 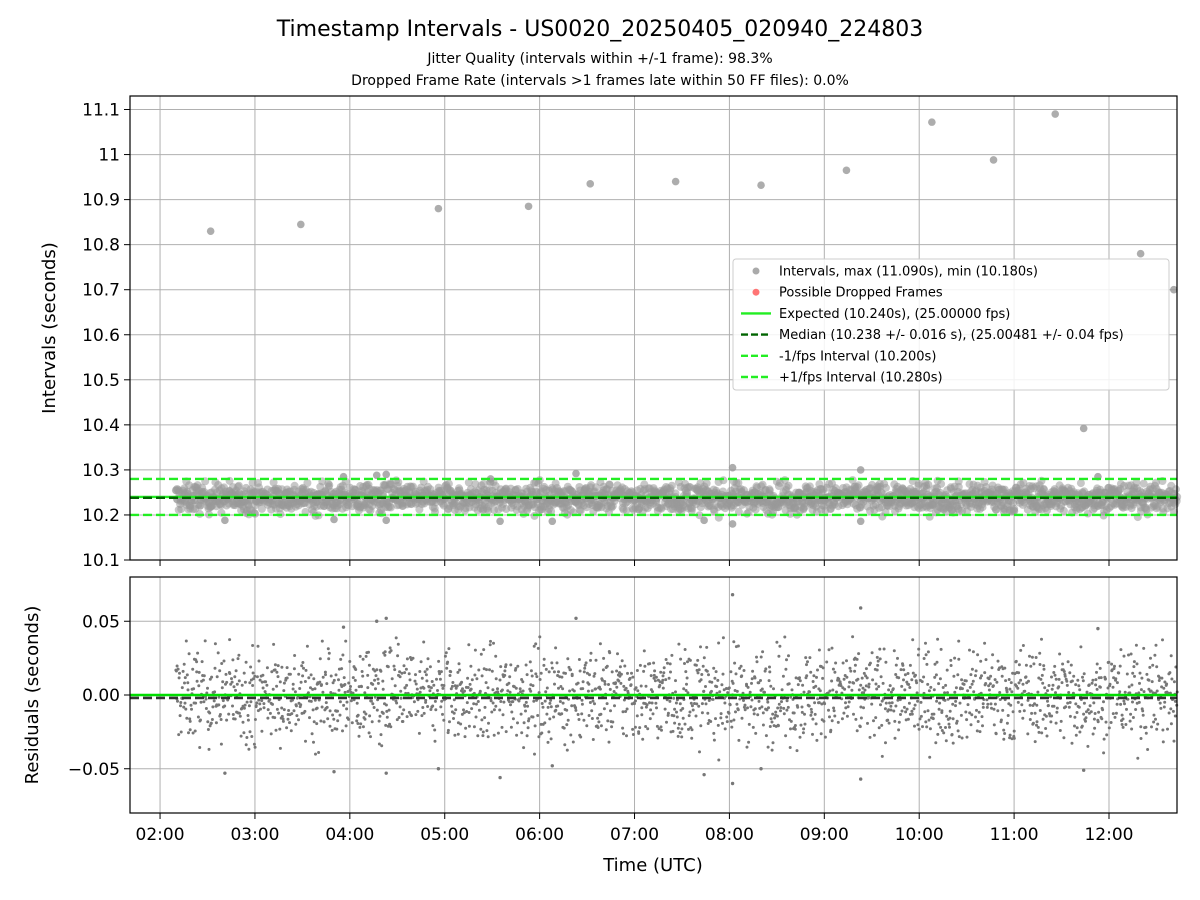 What do you see at coordinates (160, 835) in the screenshot?
I see `x-tick-label: 02:00` at bounding box center [160, 835].